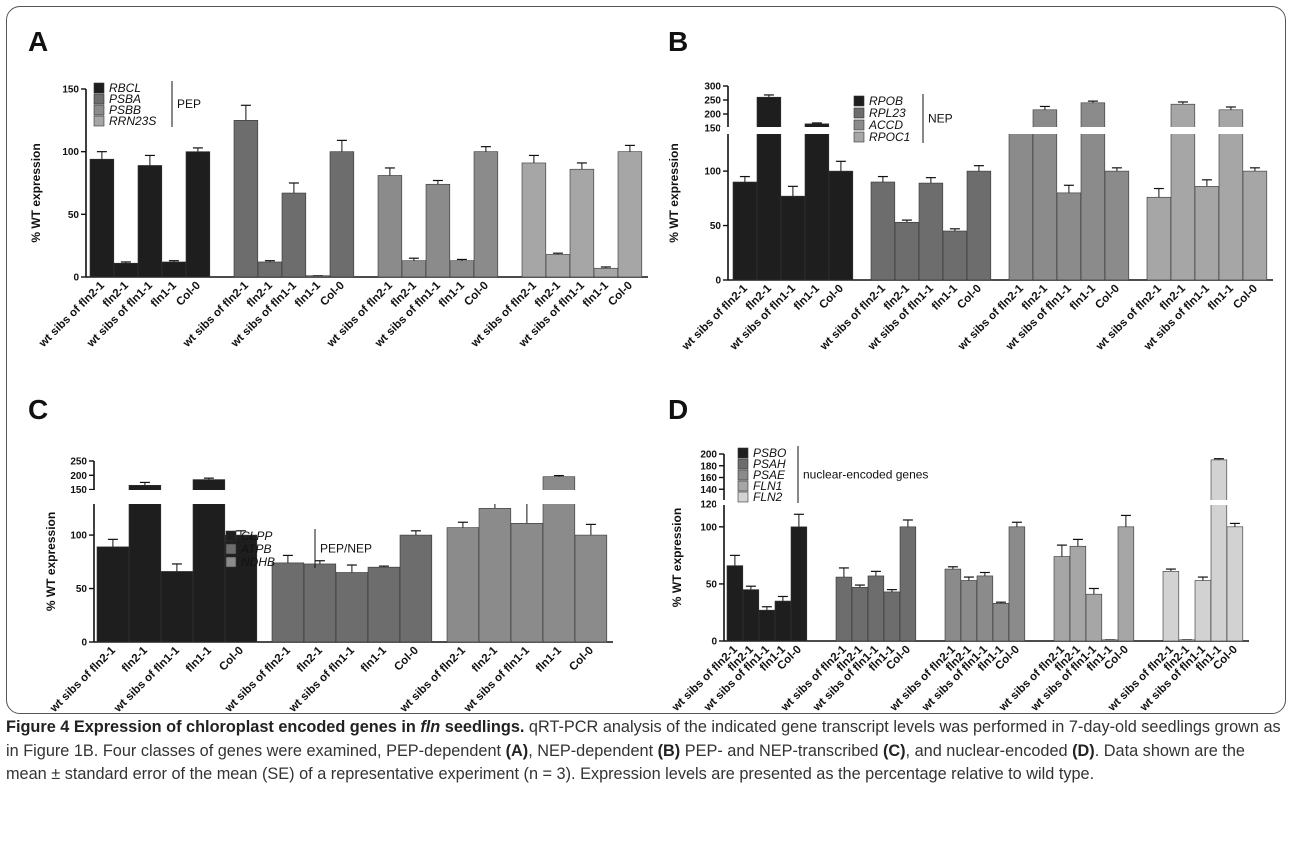  I want to click on y-tick-label: 180, so click(708, 466).